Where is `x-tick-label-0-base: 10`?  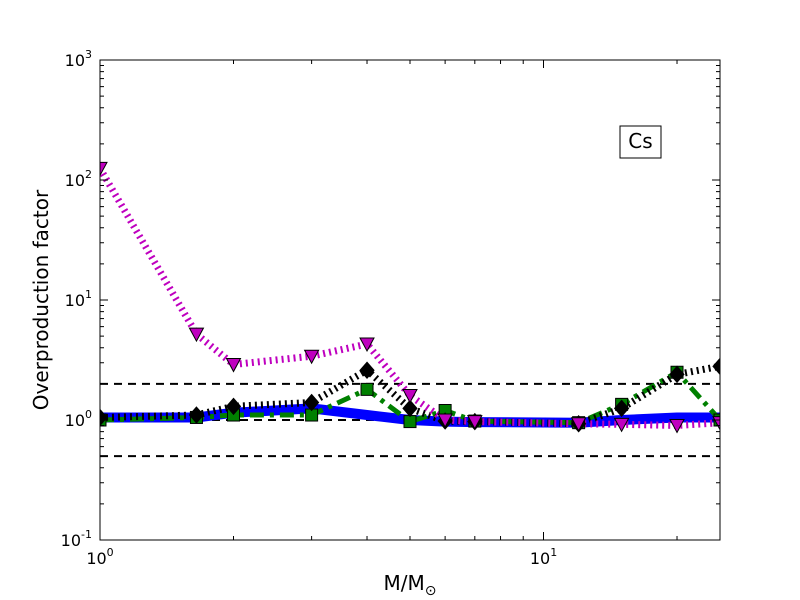 x-tick-label-0-base: 10 is located at coordinates (96, 558).